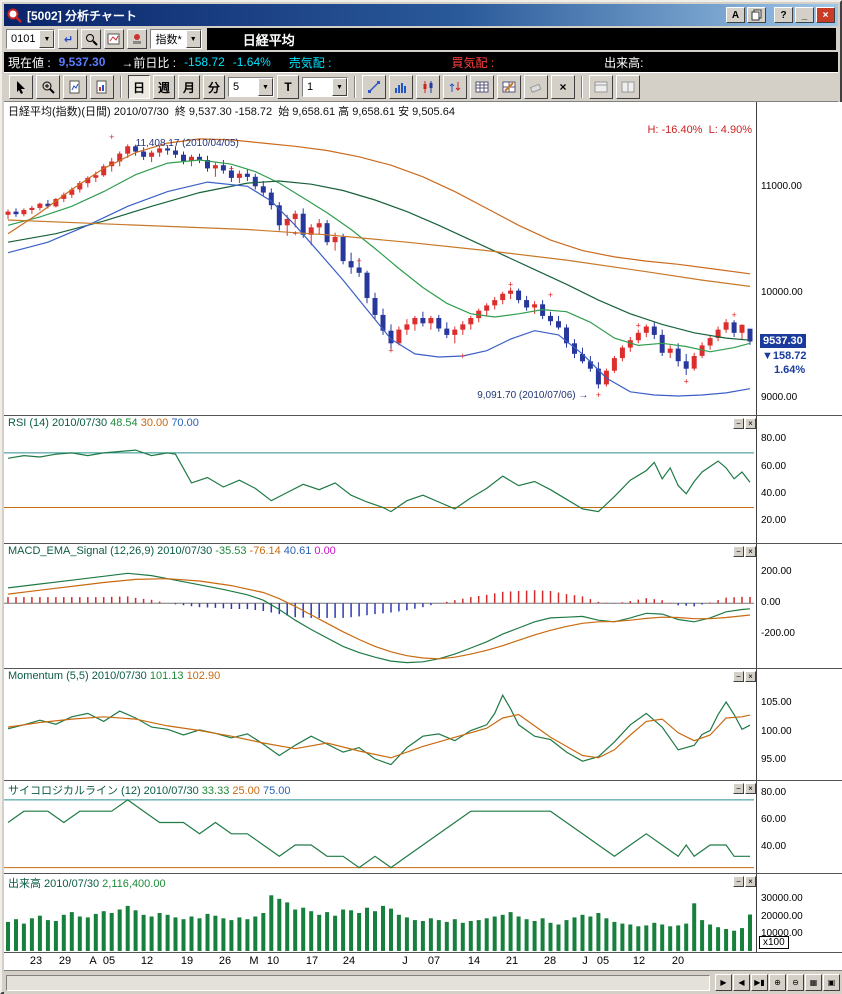 The width and height of the screenshot is (842, 994). I want to click on count-combo: 1 ▼, so click(325, 87).